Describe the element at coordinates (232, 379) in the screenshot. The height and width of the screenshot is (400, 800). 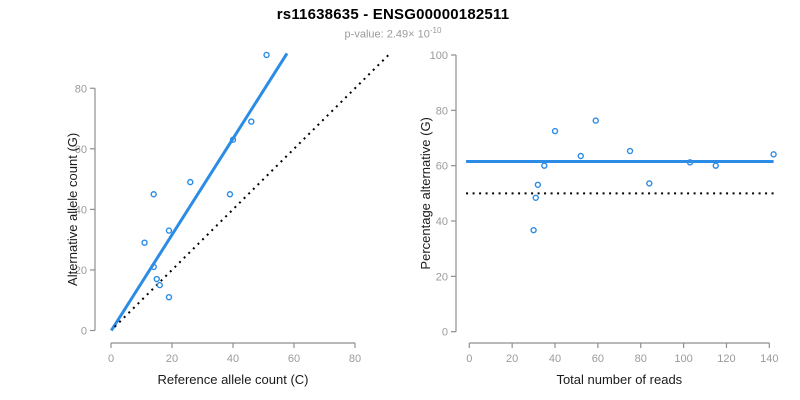
I see `x-axis-label: Reference allele count (C)` at that location.